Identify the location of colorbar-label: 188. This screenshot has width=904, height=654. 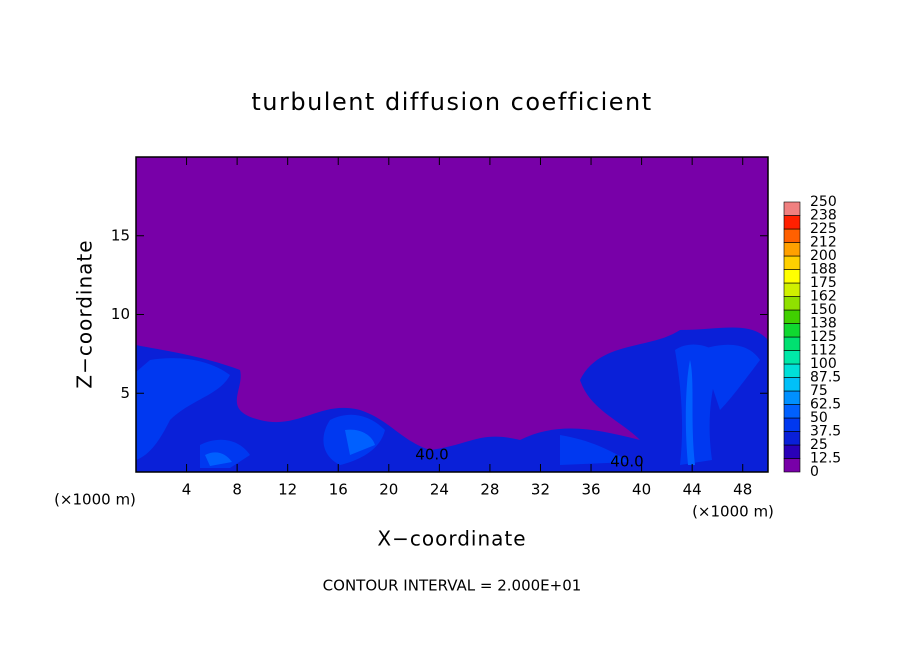
(823, 270).